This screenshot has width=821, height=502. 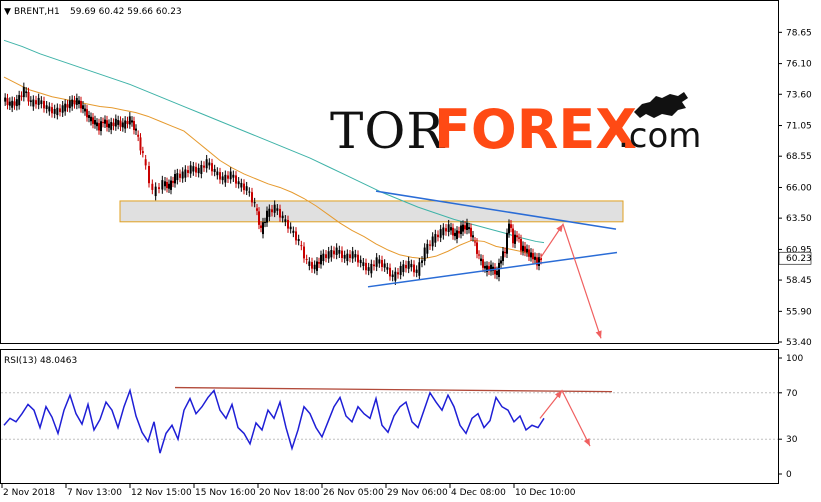 What do you see at coordinates (799, 219) in the screenshot?
I see `price-tick-label: 63.50` at bounding box center [799, 219].